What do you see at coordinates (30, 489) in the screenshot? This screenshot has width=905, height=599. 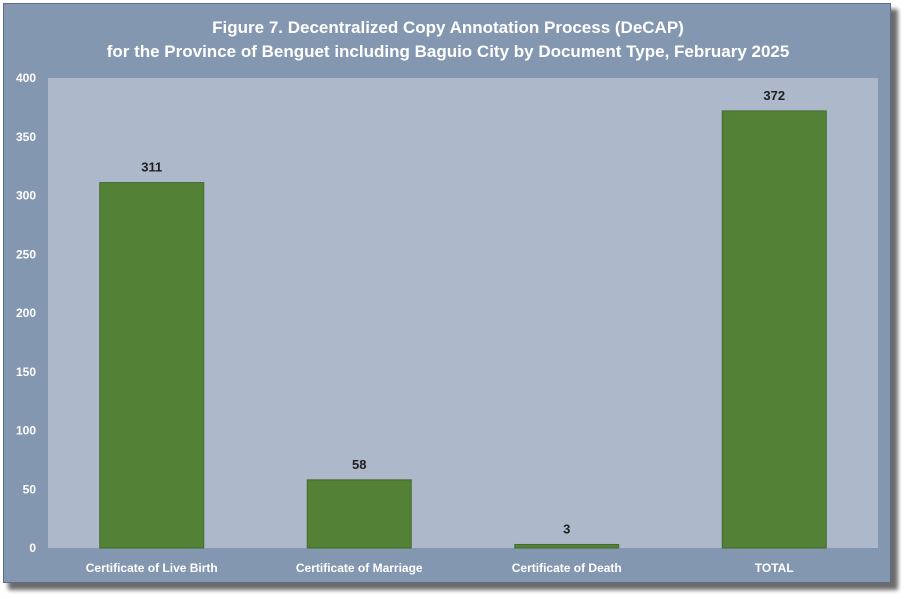 I see `y-tick-label: 50` at bounding box center [30, 489].